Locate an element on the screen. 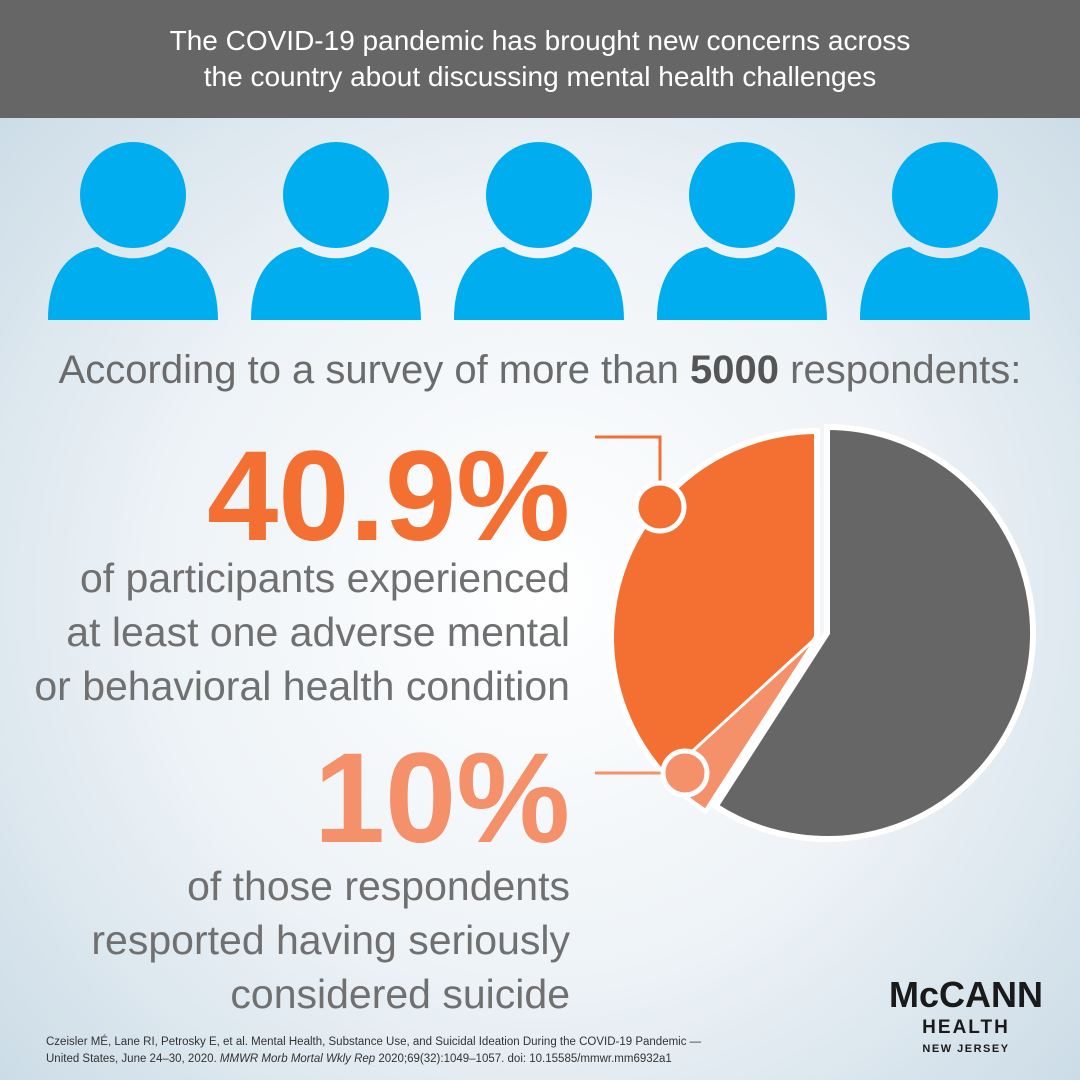 This screenshot has width=1080, height=1080. logo-region: NEW JERSEY is located at coordinates (965, 1049).